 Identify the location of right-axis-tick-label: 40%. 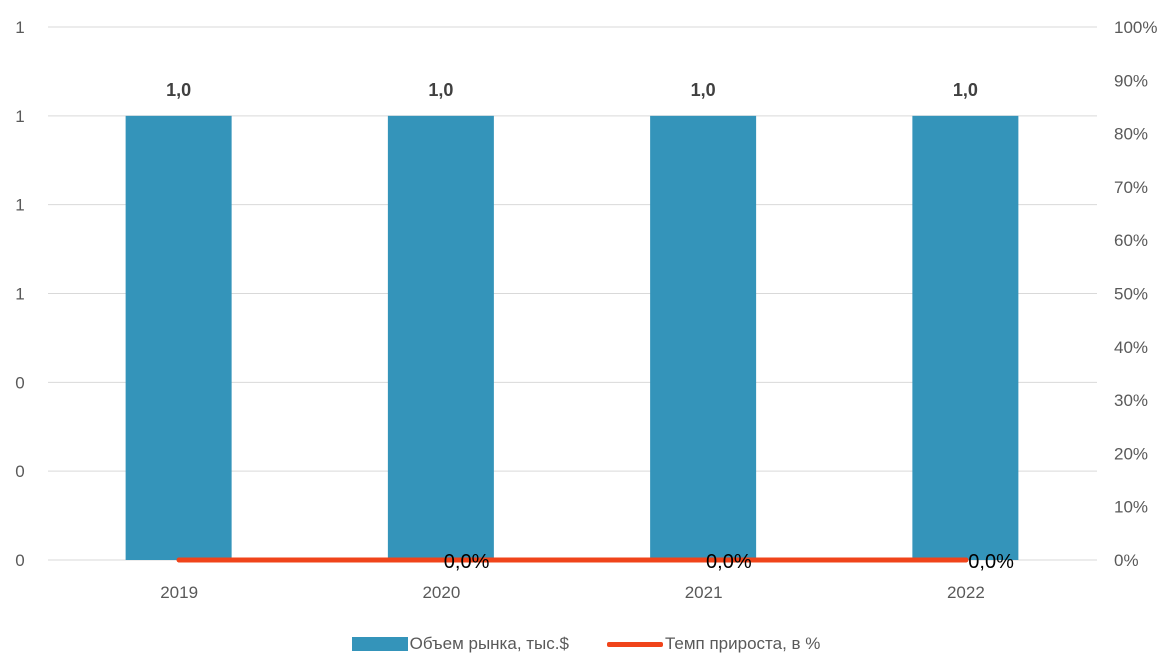
(1131, 347).